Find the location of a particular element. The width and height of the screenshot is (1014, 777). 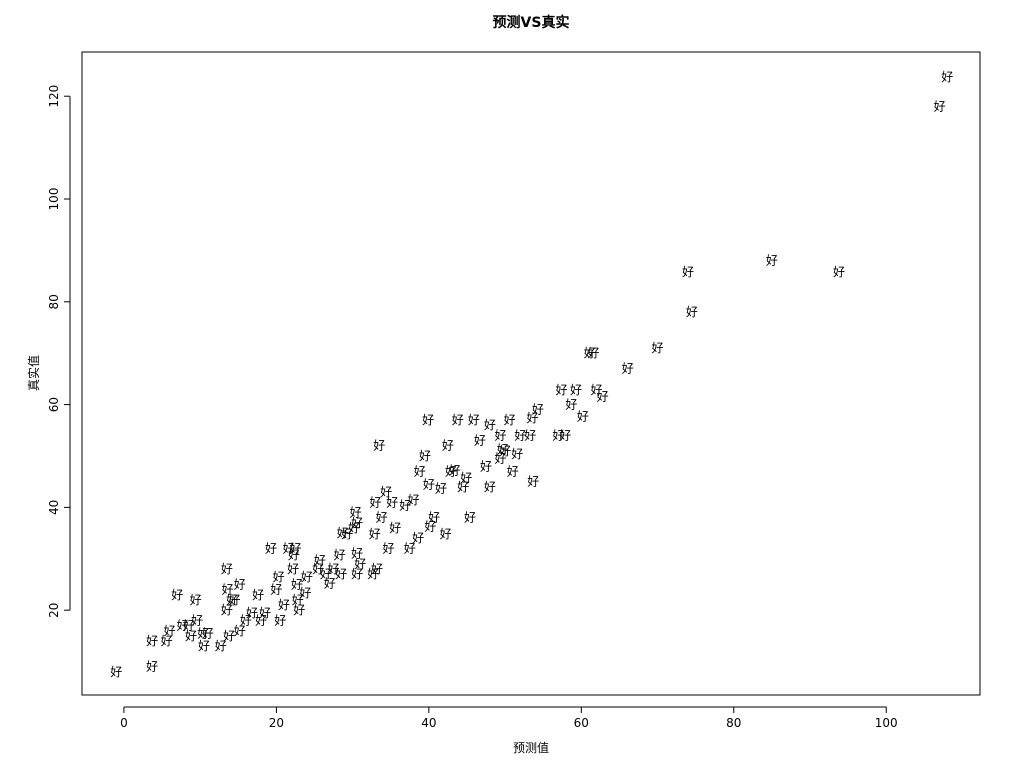

x-tick-label: 60 is located at coordinates (581, 723).